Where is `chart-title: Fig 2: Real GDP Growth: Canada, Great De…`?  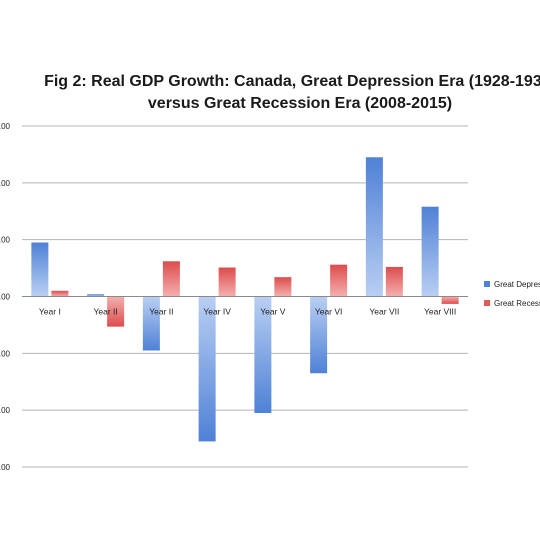 chart-title: Fig 2: Real GDP Growth: Canada, Great De… is located at coordinates (290, 93).